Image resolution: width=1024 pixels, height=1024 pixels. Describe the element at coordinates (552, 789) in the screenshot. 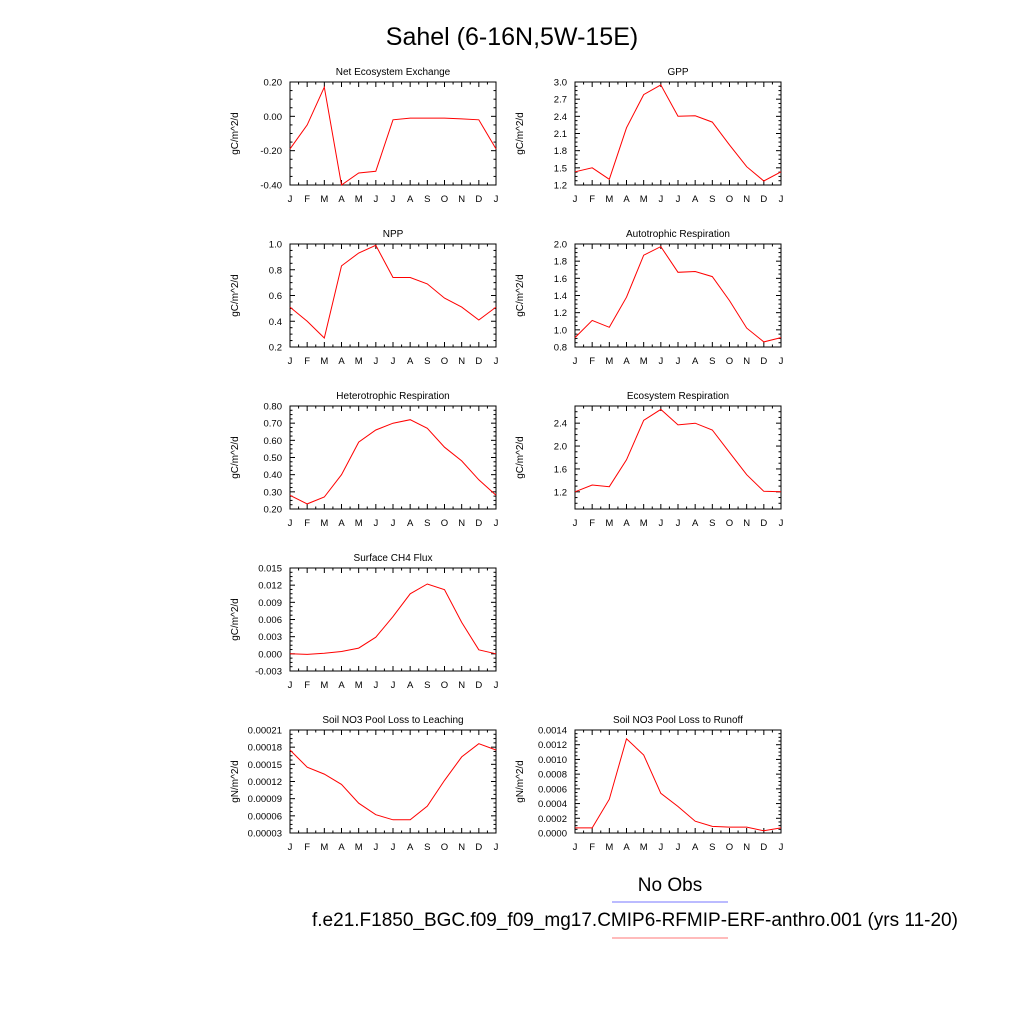

I see `y-tick-label: 0.0006` at that location.